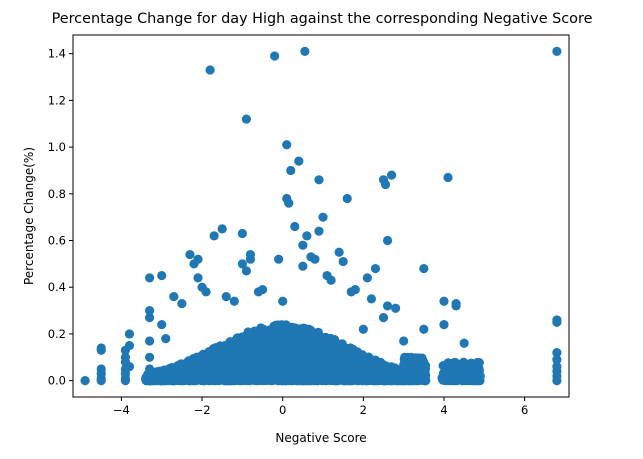 The height and width of the screenshot is (459, 643). Describe the element at coordinates (202, 410) in the screenshot. I see `x-tick-label: −2` at that location.